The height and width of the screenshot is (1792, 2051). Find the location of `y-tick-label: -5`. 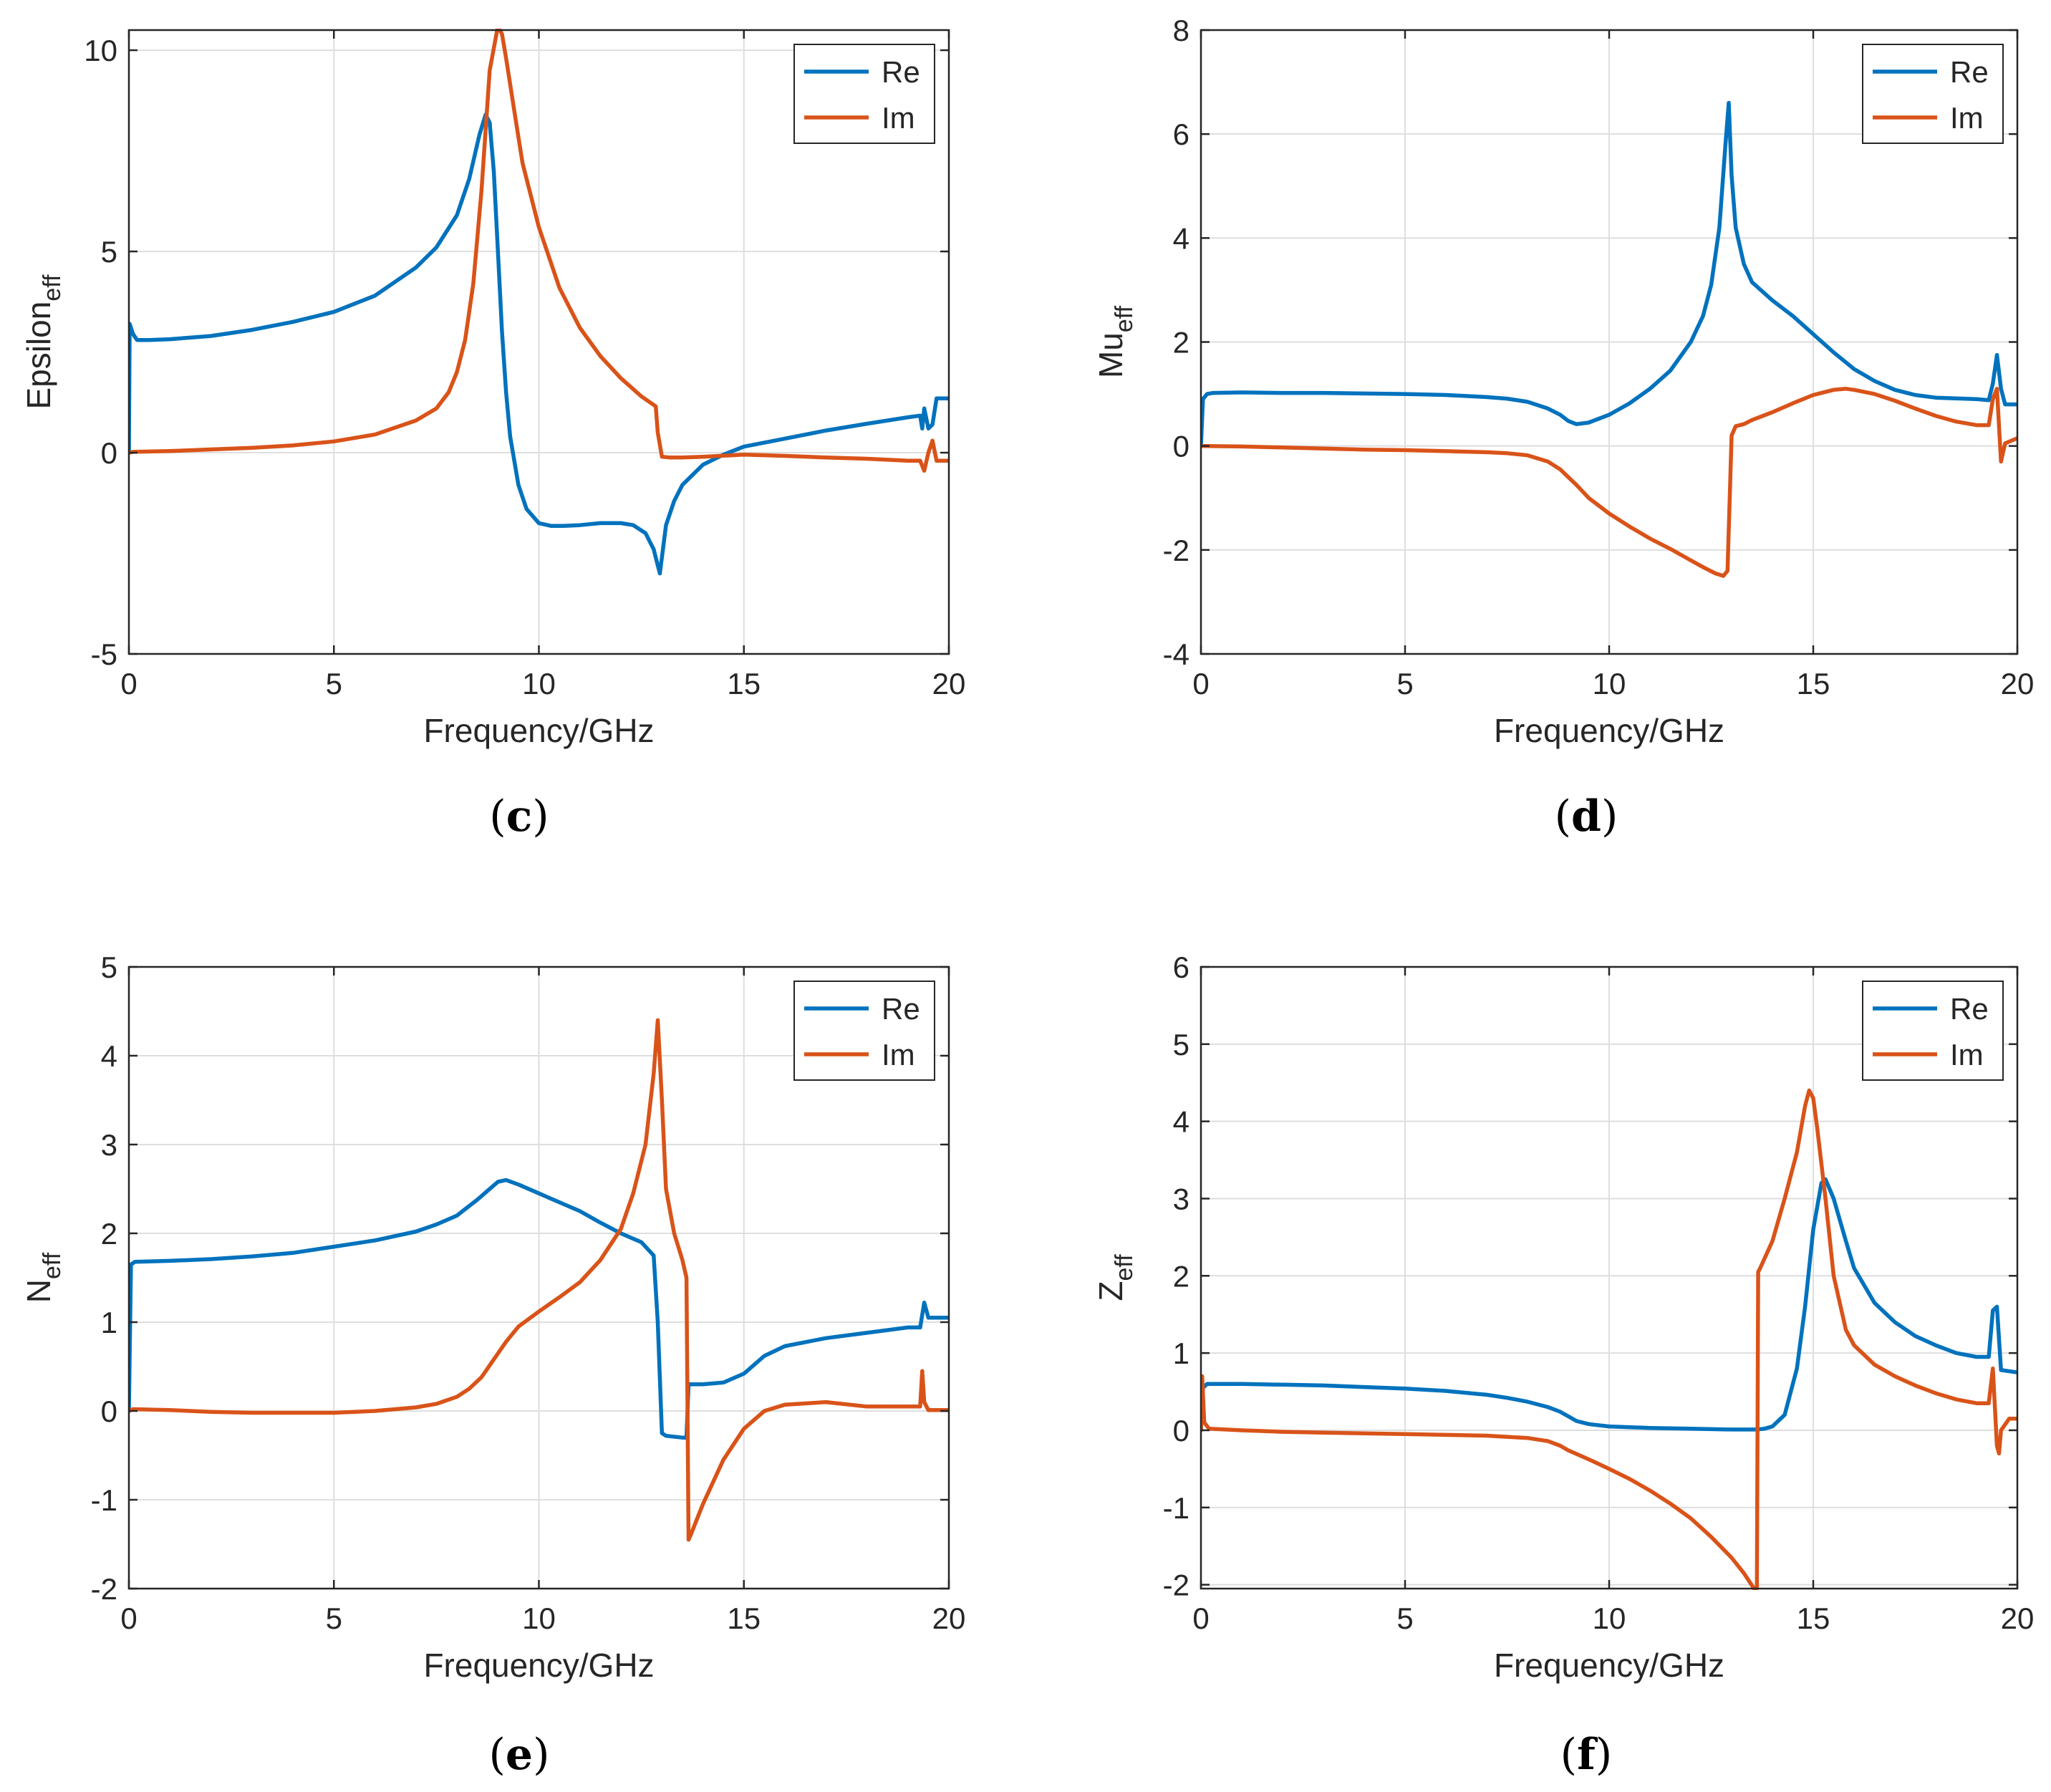

y-tick-label: -5 is located at coordinates (104, 654).